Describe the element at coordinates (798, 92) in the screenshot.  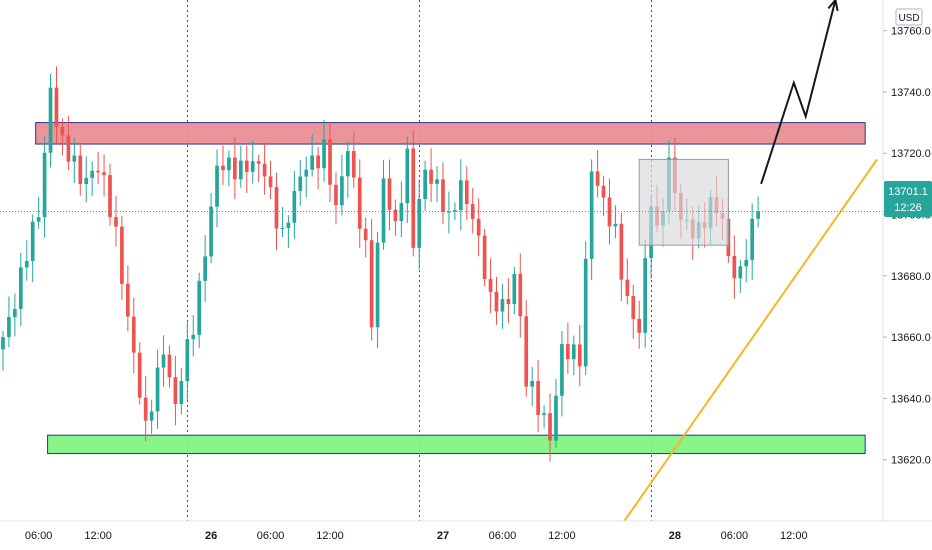
I see `projection-path` at that location.